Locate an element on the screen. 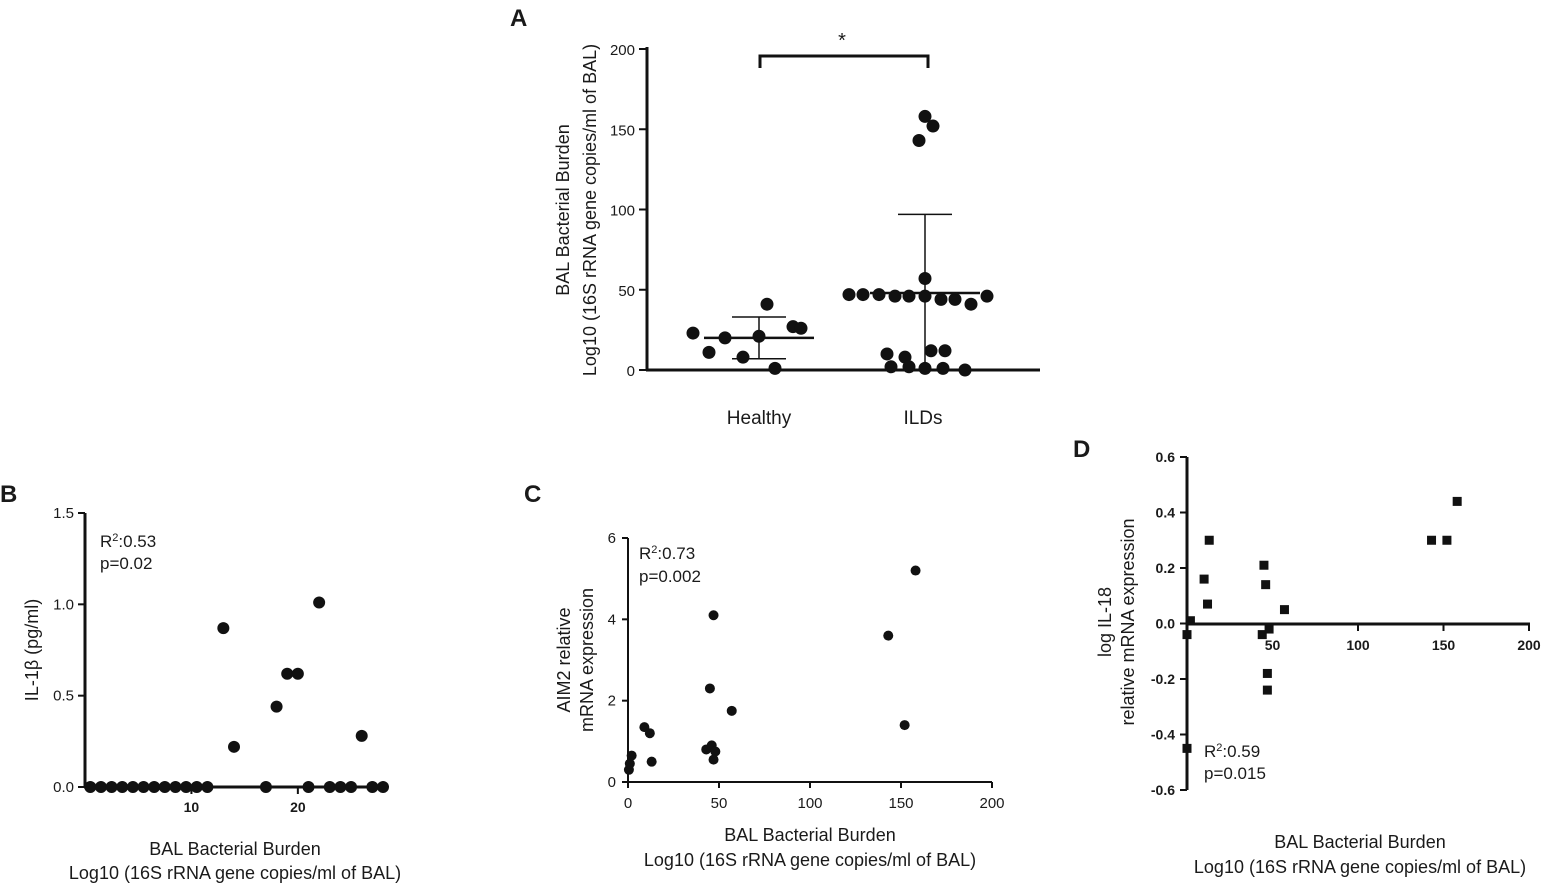  y-tick-label: 0.4 is located at coordinates (1166, 513).